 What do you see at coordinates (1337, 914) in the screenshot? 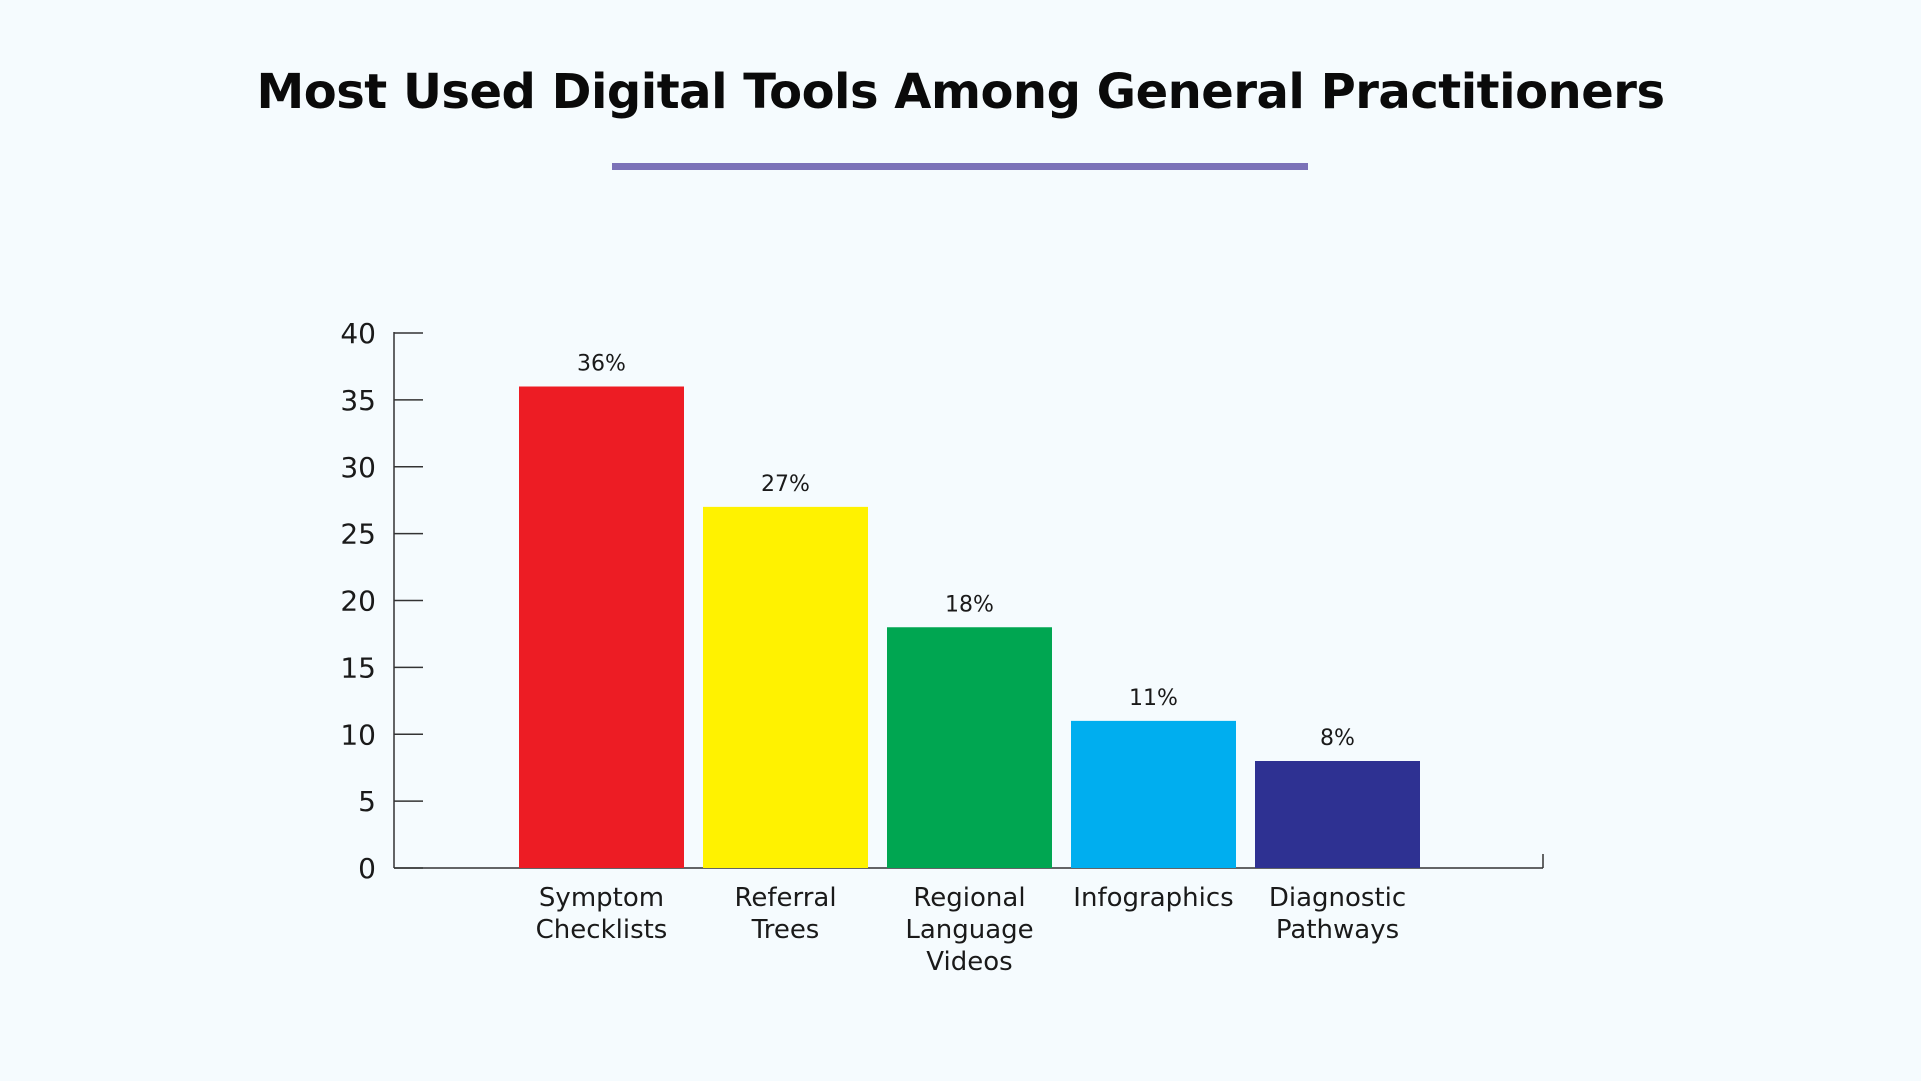
I see `x-tick-label: Diagnostic Pathways` at bounding box center [1337, 914].